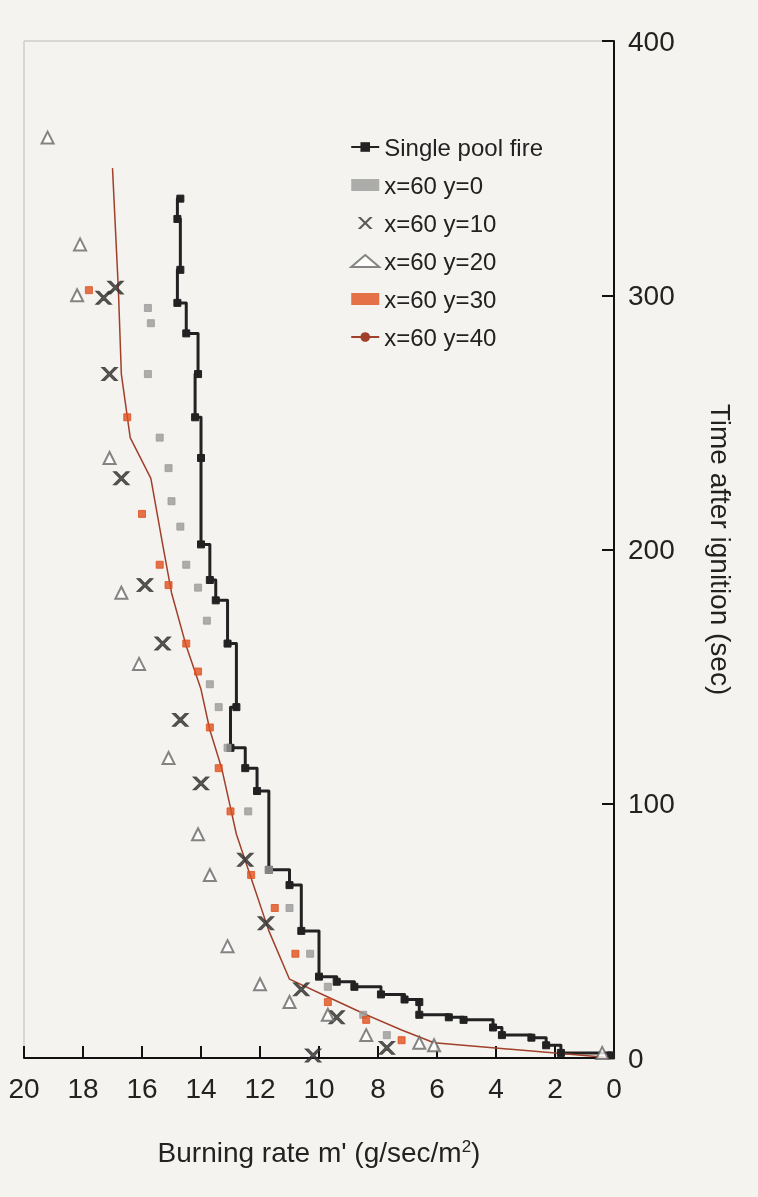  Describe the element at coordinates (651, 804) in the screenshot. I see `y-tick-label: 100` at that location.